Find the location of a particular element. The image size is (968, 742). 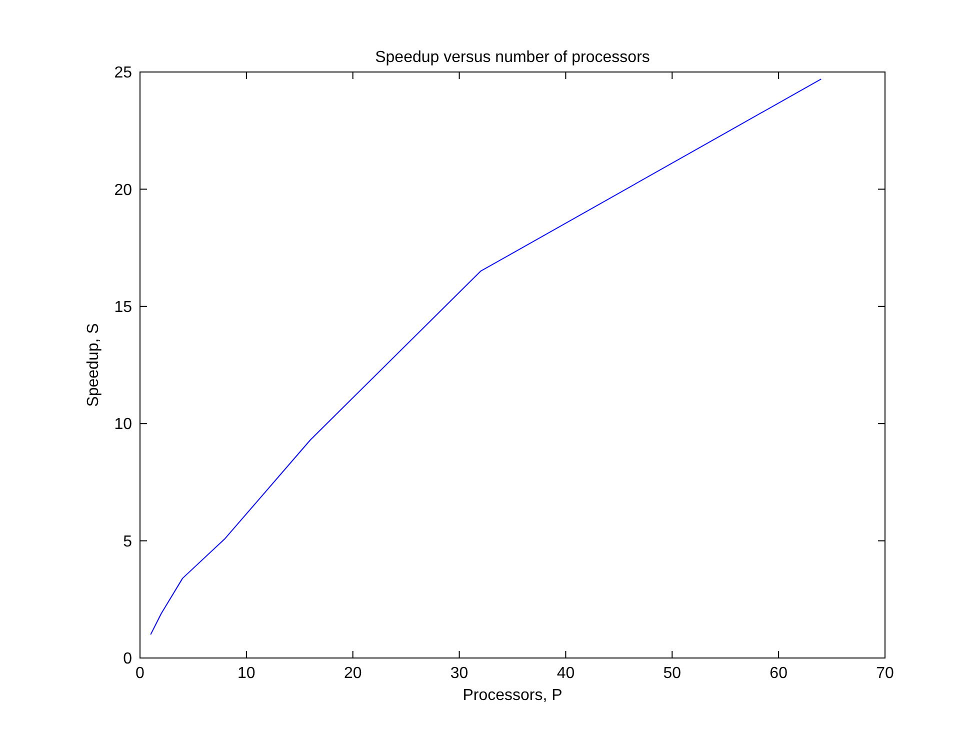

y-tick-label: 0 is located at coordinates (127, 659).